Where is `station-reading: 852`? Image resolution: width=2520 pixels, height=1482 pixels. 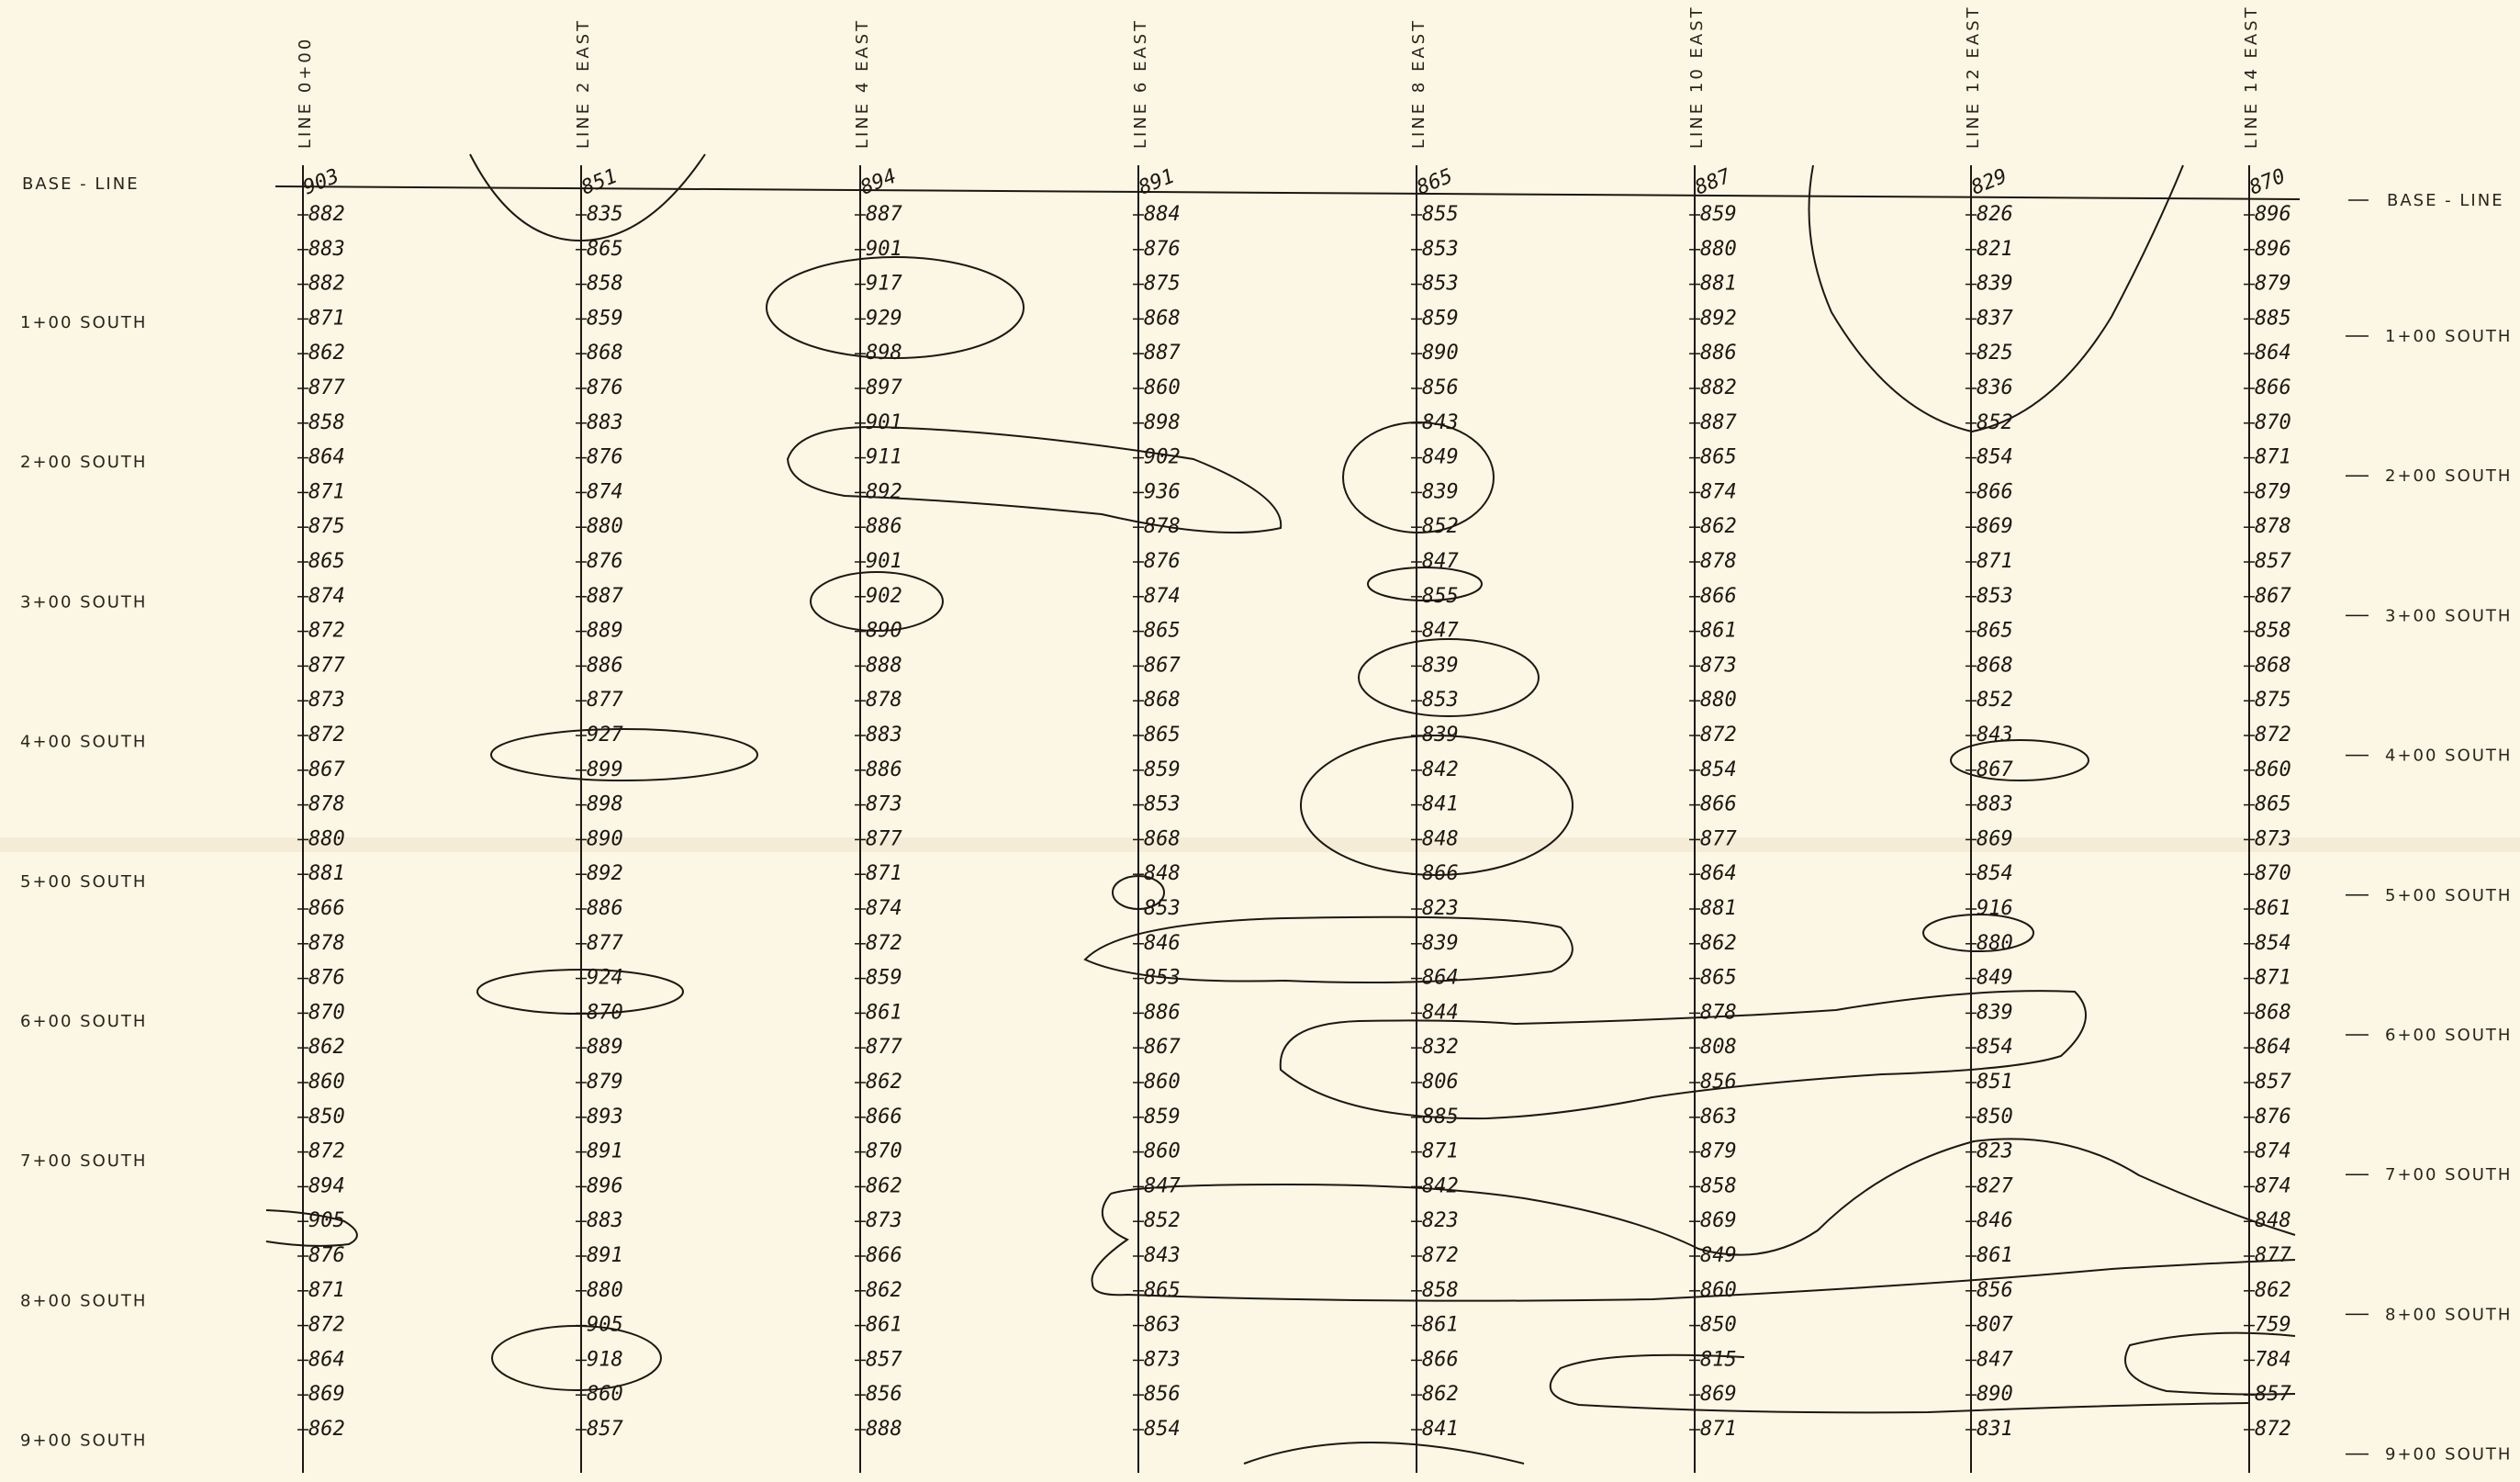 station-reading: 852 is located at coordinates (1995, 422).